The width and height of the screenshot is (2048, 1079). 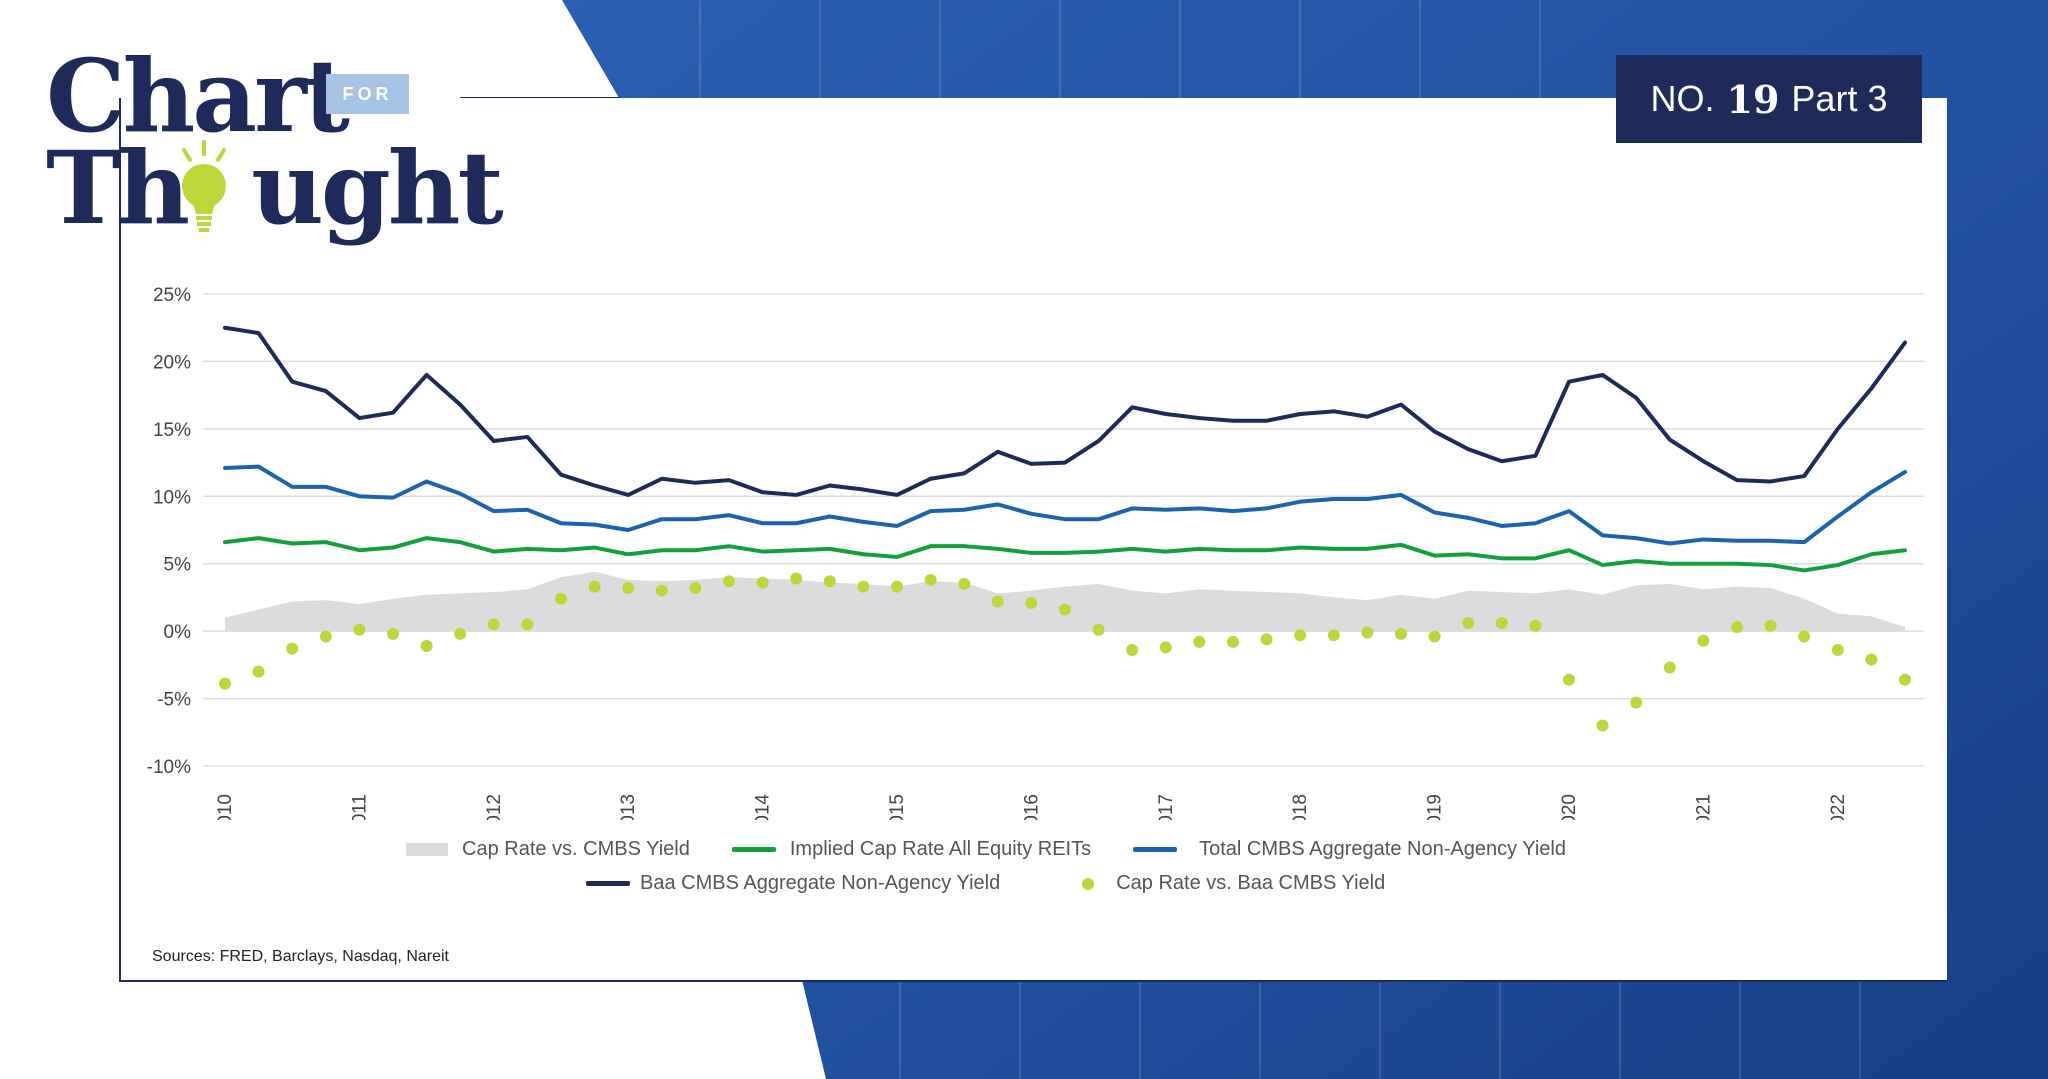 I want to click on legend-item-green: Implied Cap Rate All Equity REITs, so click(x=911, y=849).